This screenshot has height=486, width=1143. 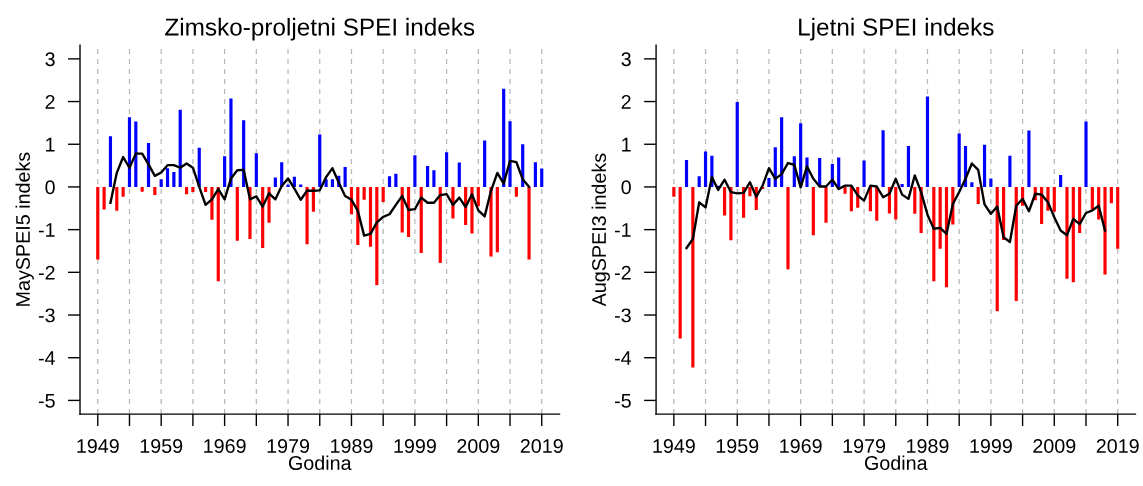 What do you see at coordinates (24, 229) in the screenshot?
I see `y-axis-title: MaySPEI5 indeks` at bounding box center [24, 229].